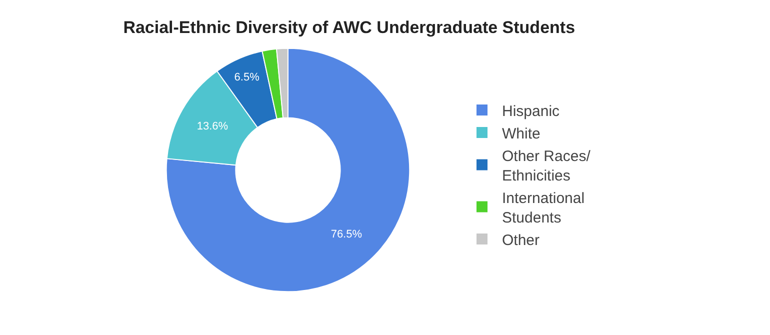 The image size is (770, 335). I want to click on data-label: 6.5%, so click(247, 78).